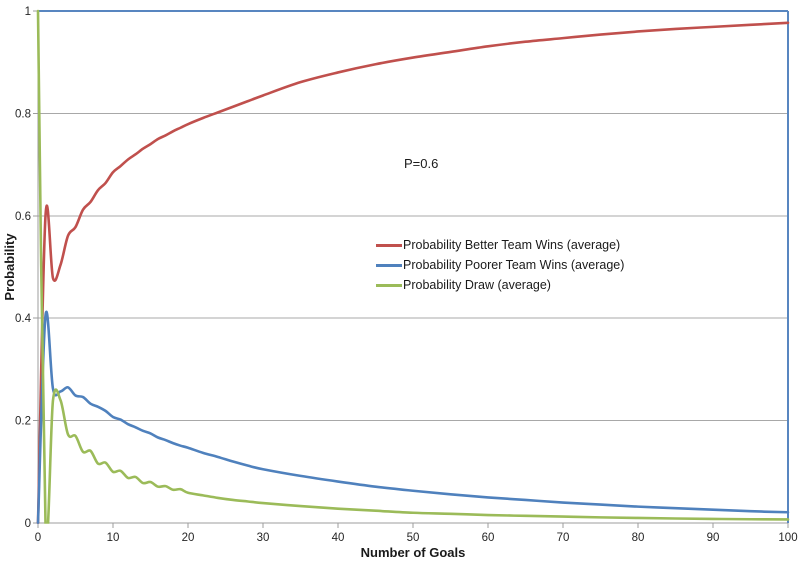 This screenshot has height=566, width=800. Describe the element at coordinates (263, 538) in the screenshot. I see `svg-text: 30` at that location.